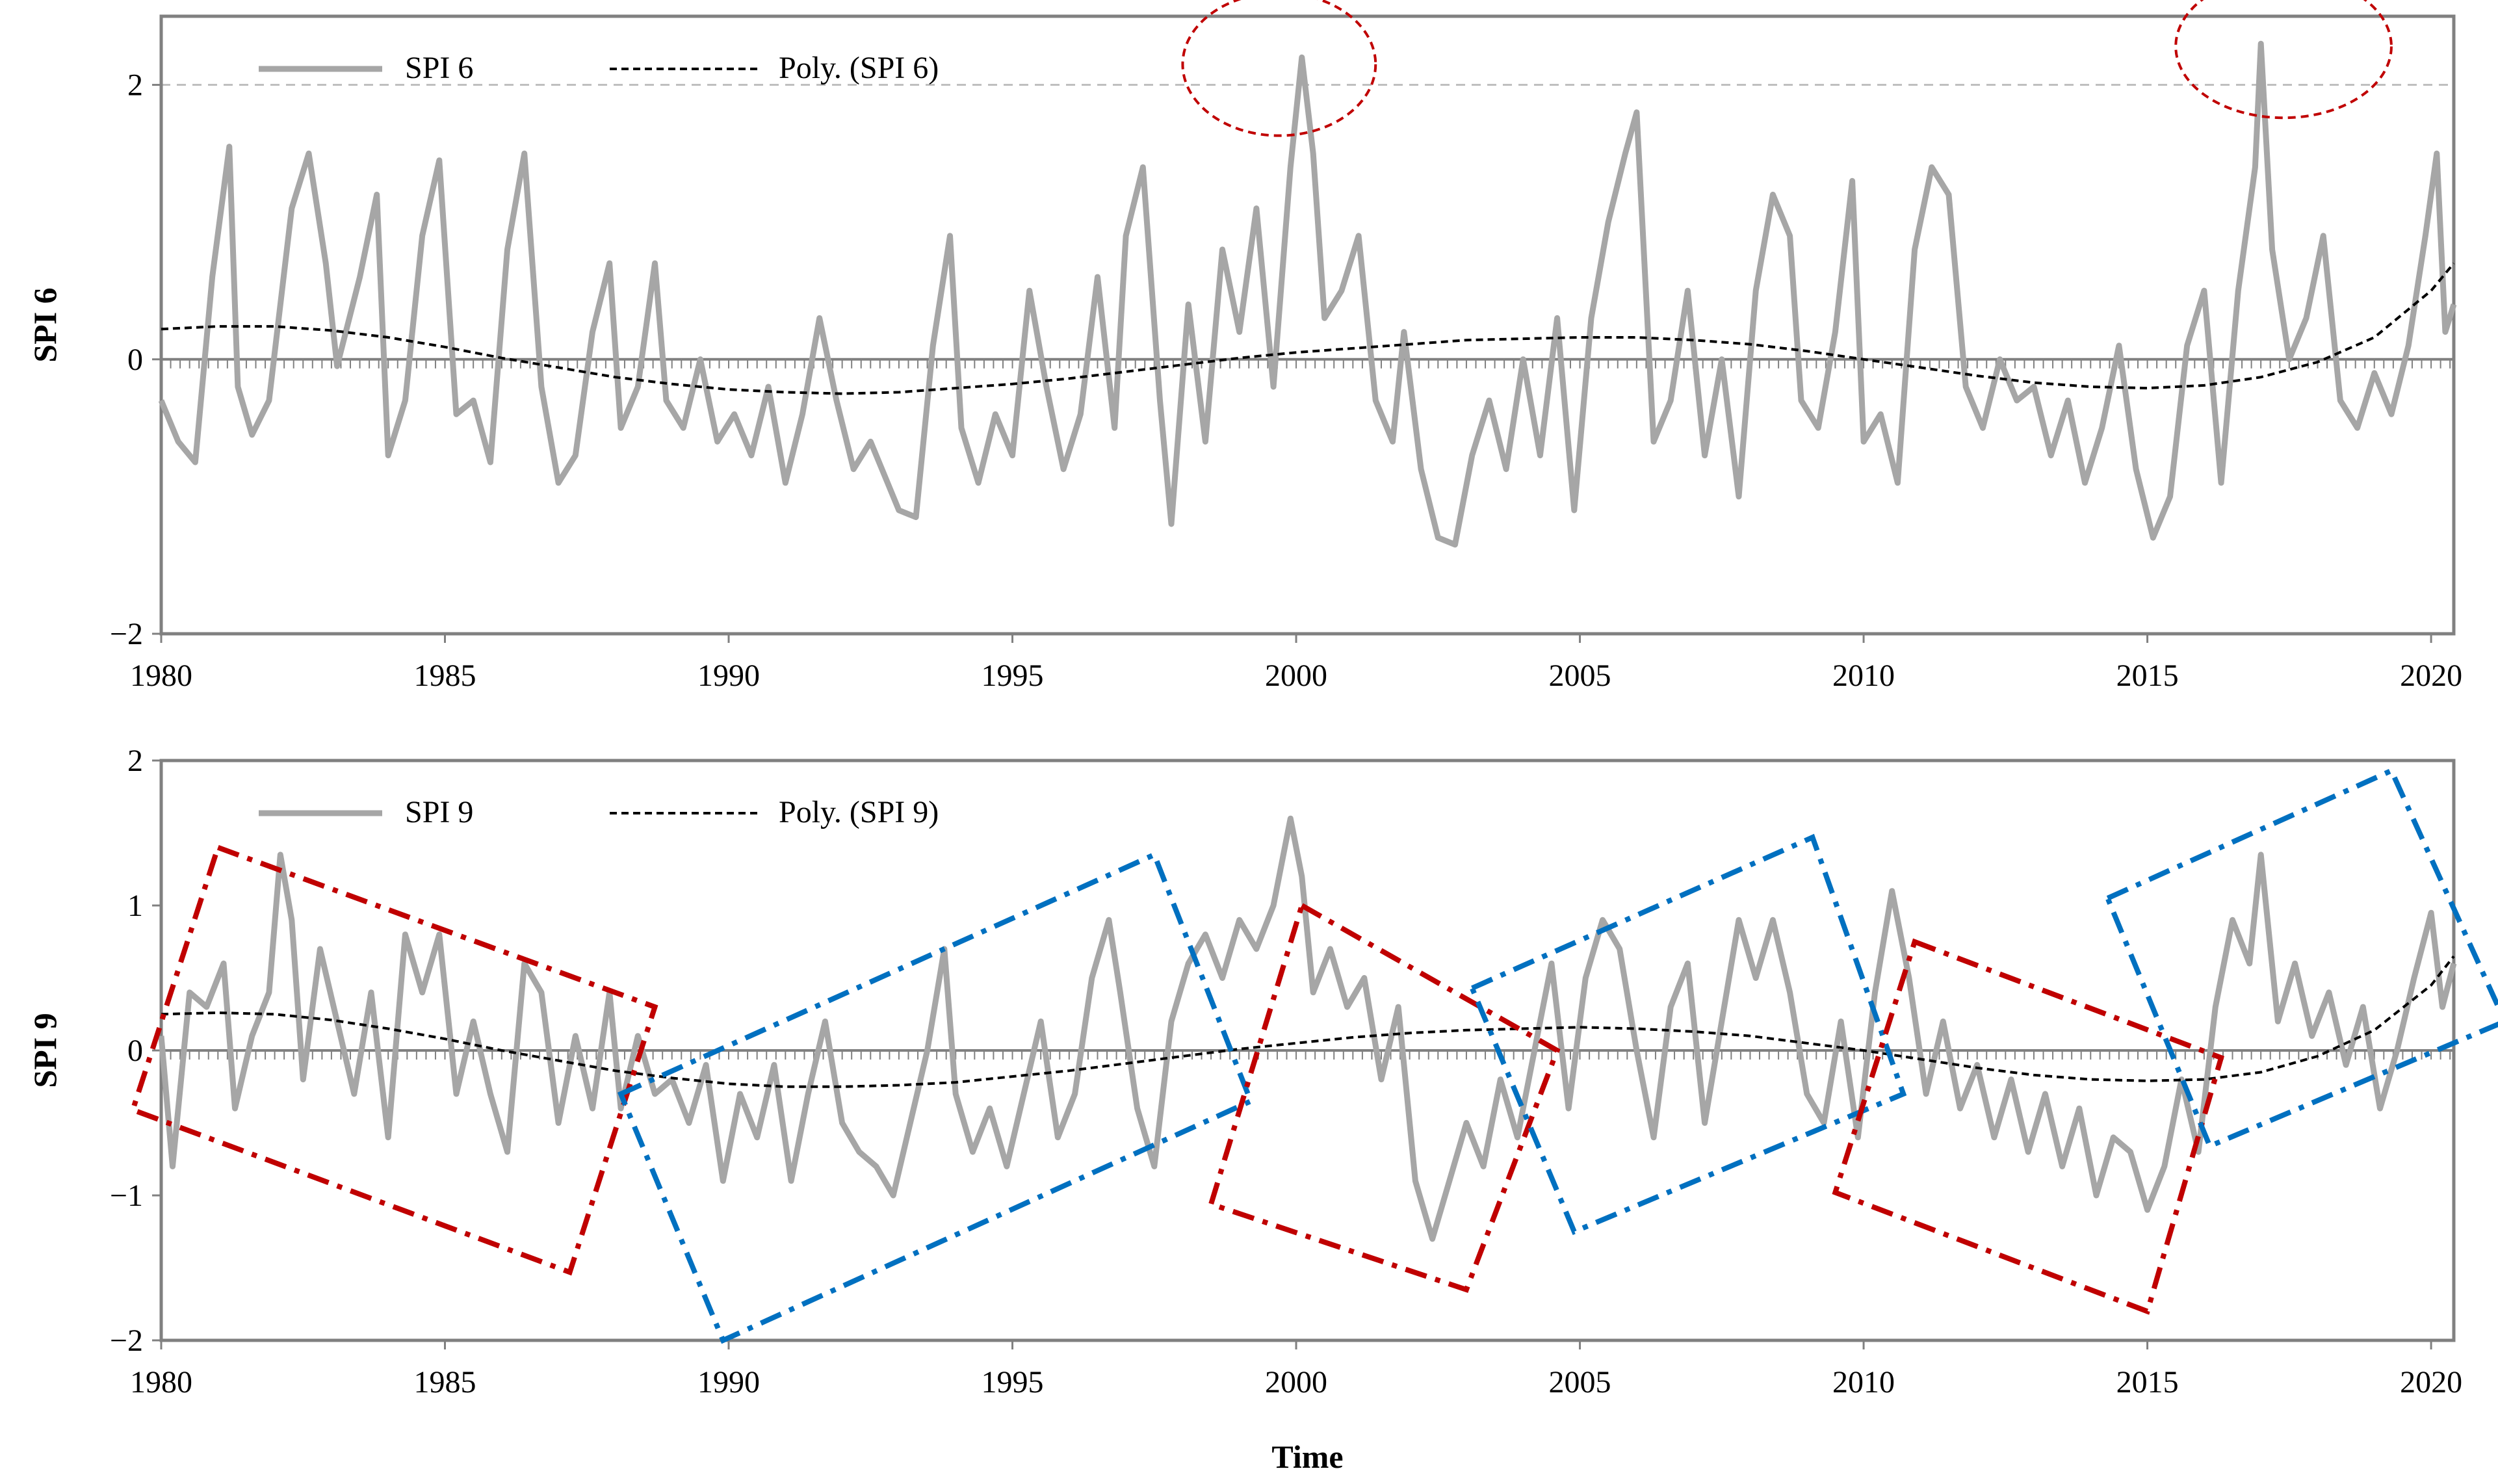  What do you see at coordinates (859, 812) in the screenshot?
I see `legend-label-trend: Poly. (SPI 9)` at bounding box center [859, 812].